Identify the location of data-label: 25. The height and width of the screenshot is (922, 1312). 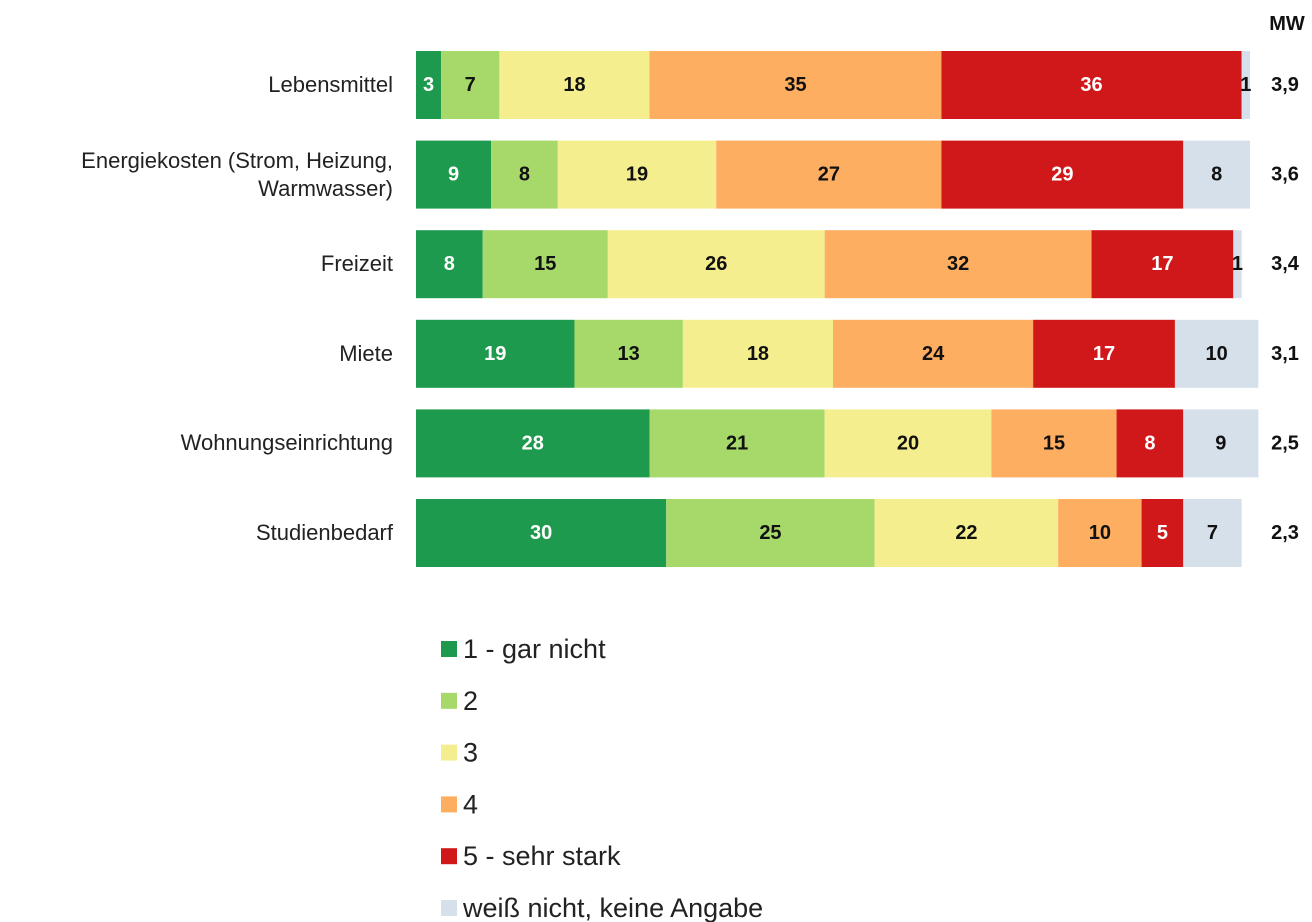
(770, 533).